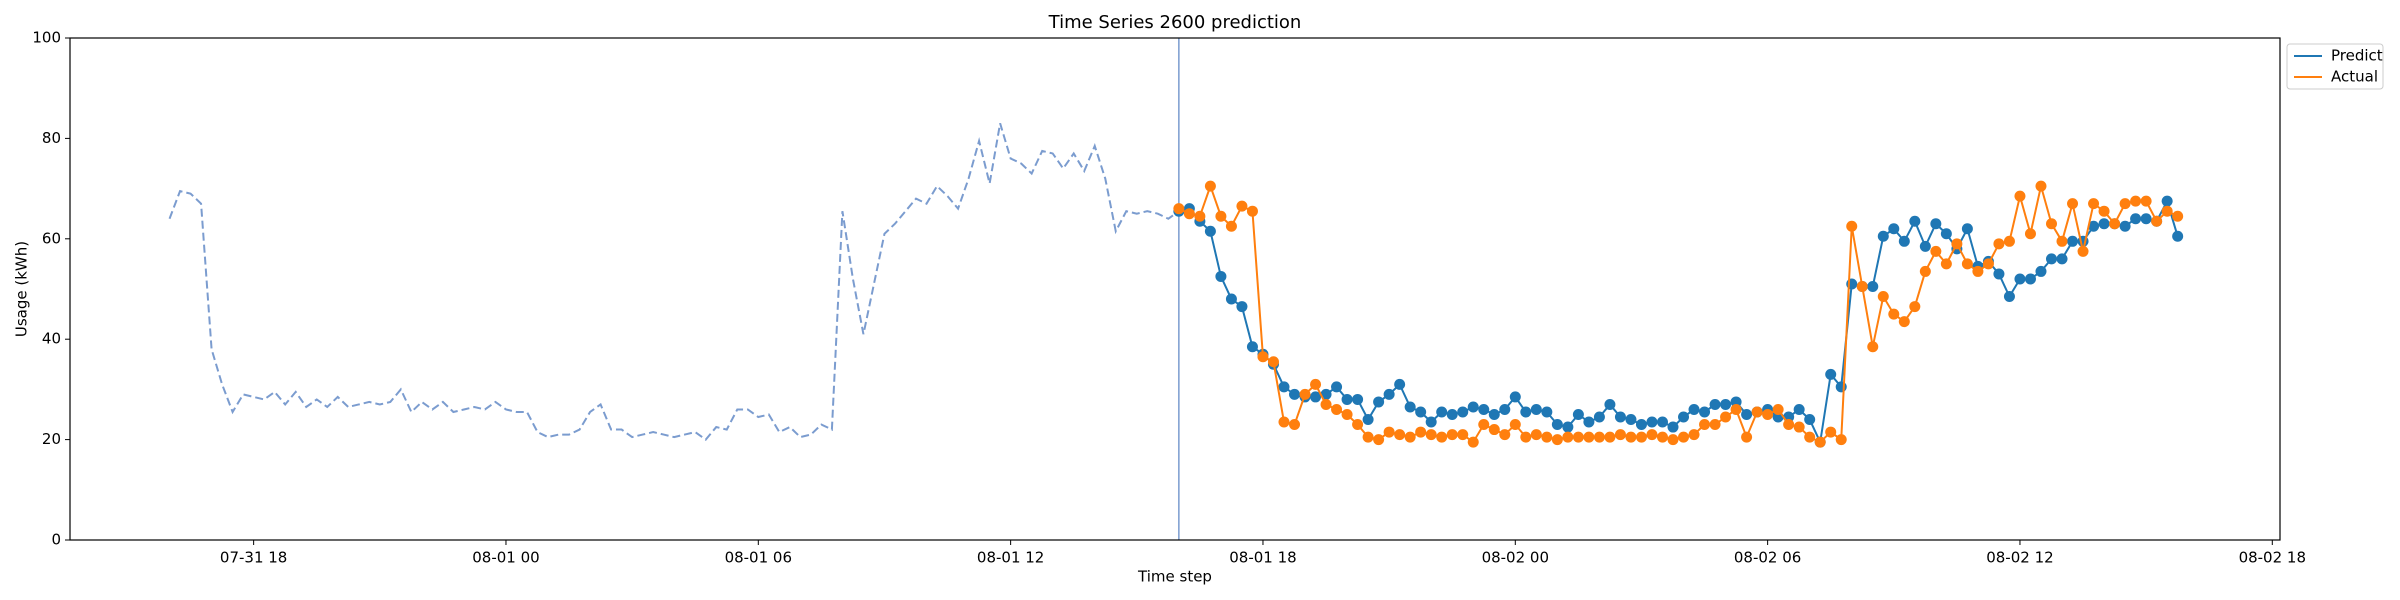  Describe the element at coordinates (2272, 558) in the screenshot. I see `x-tick-label: 08-02 18` at that location.